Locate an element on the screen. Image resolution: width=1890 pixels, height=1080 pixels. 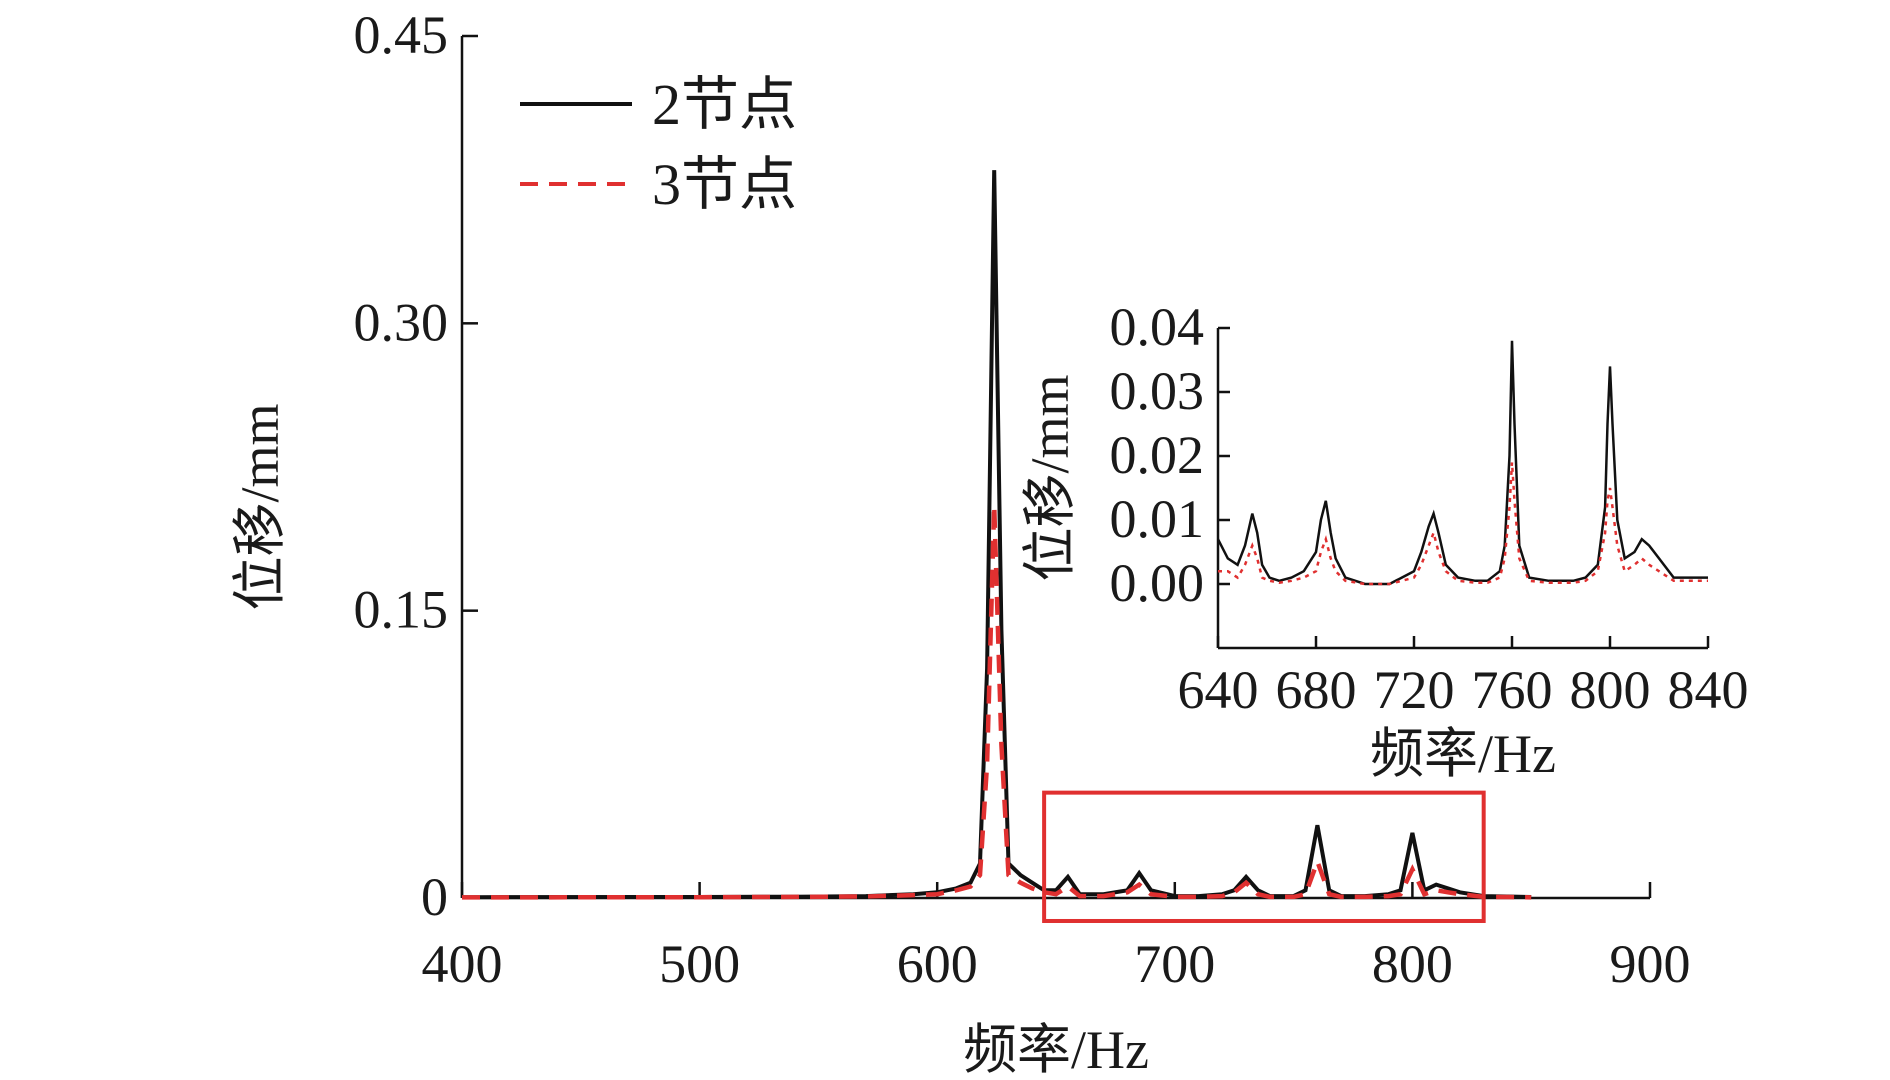
zoom-highlight-box is located at coordinates (1264, 856).